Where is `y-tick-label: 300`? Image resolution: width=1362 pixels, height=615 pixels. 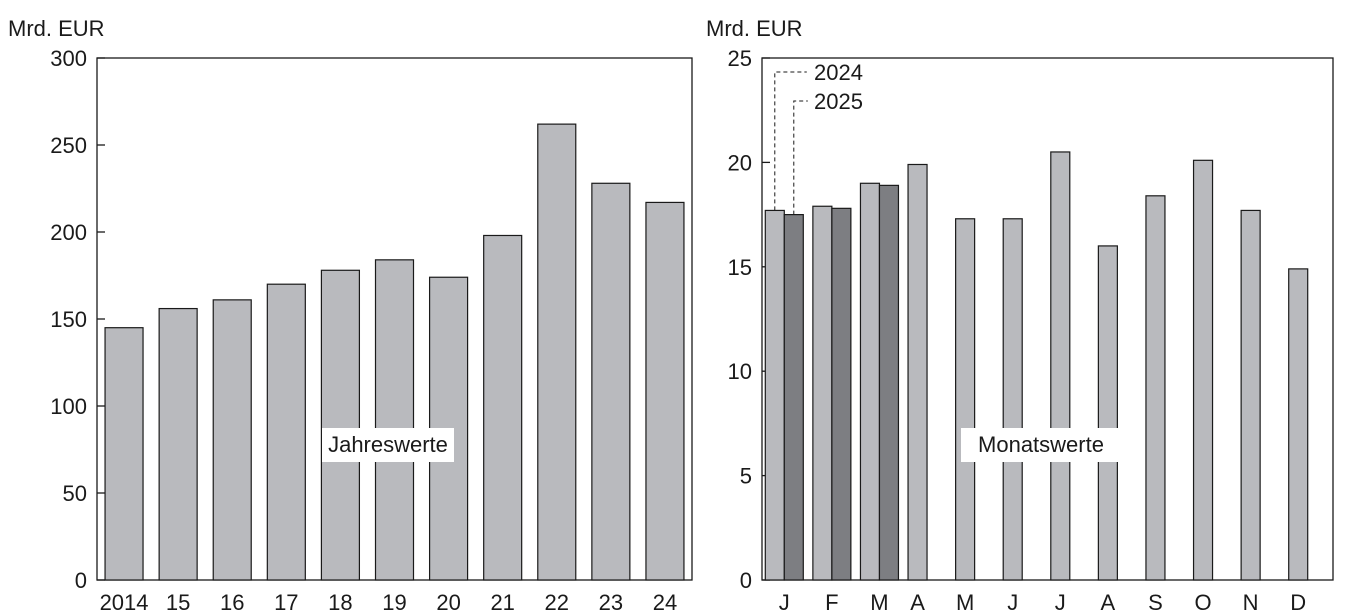 y-tick-label: 300 is located at coordinates (68, 58).